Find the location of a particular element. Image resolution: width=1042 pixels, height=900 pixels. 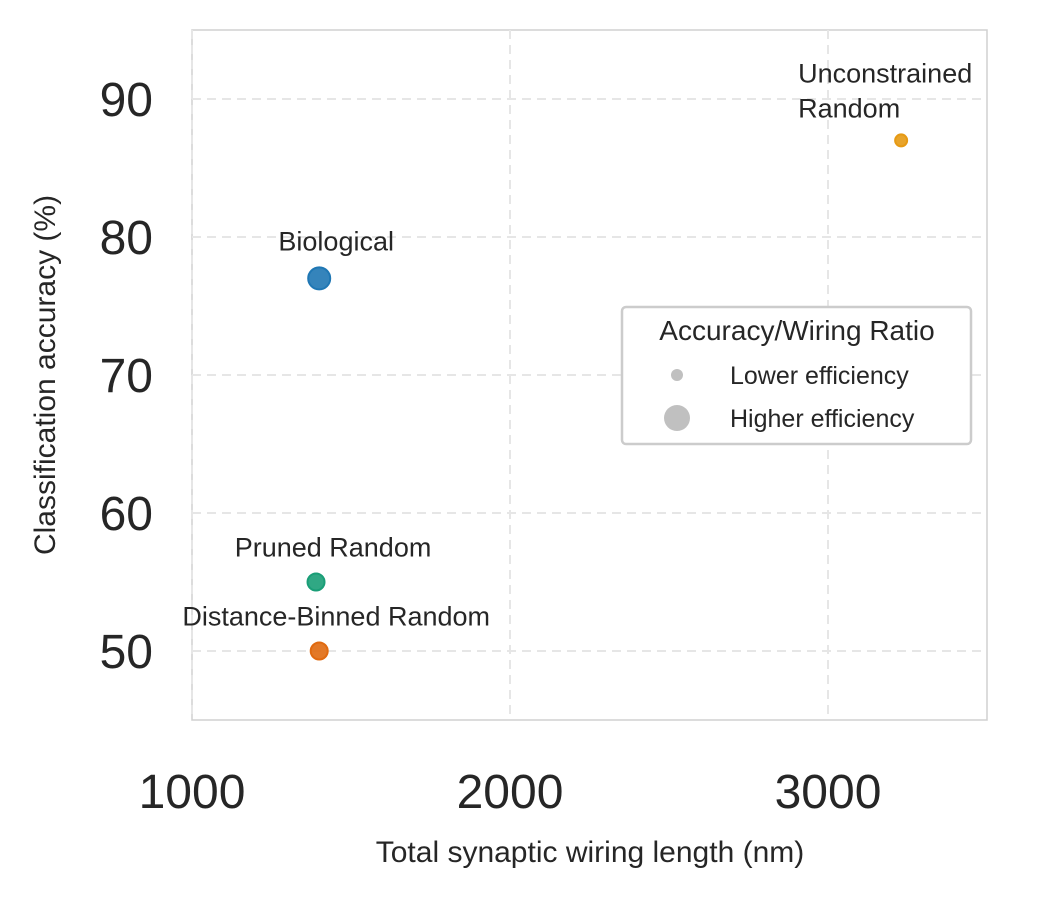

y-tick-label: 80 is located at coordinates (126, 238).